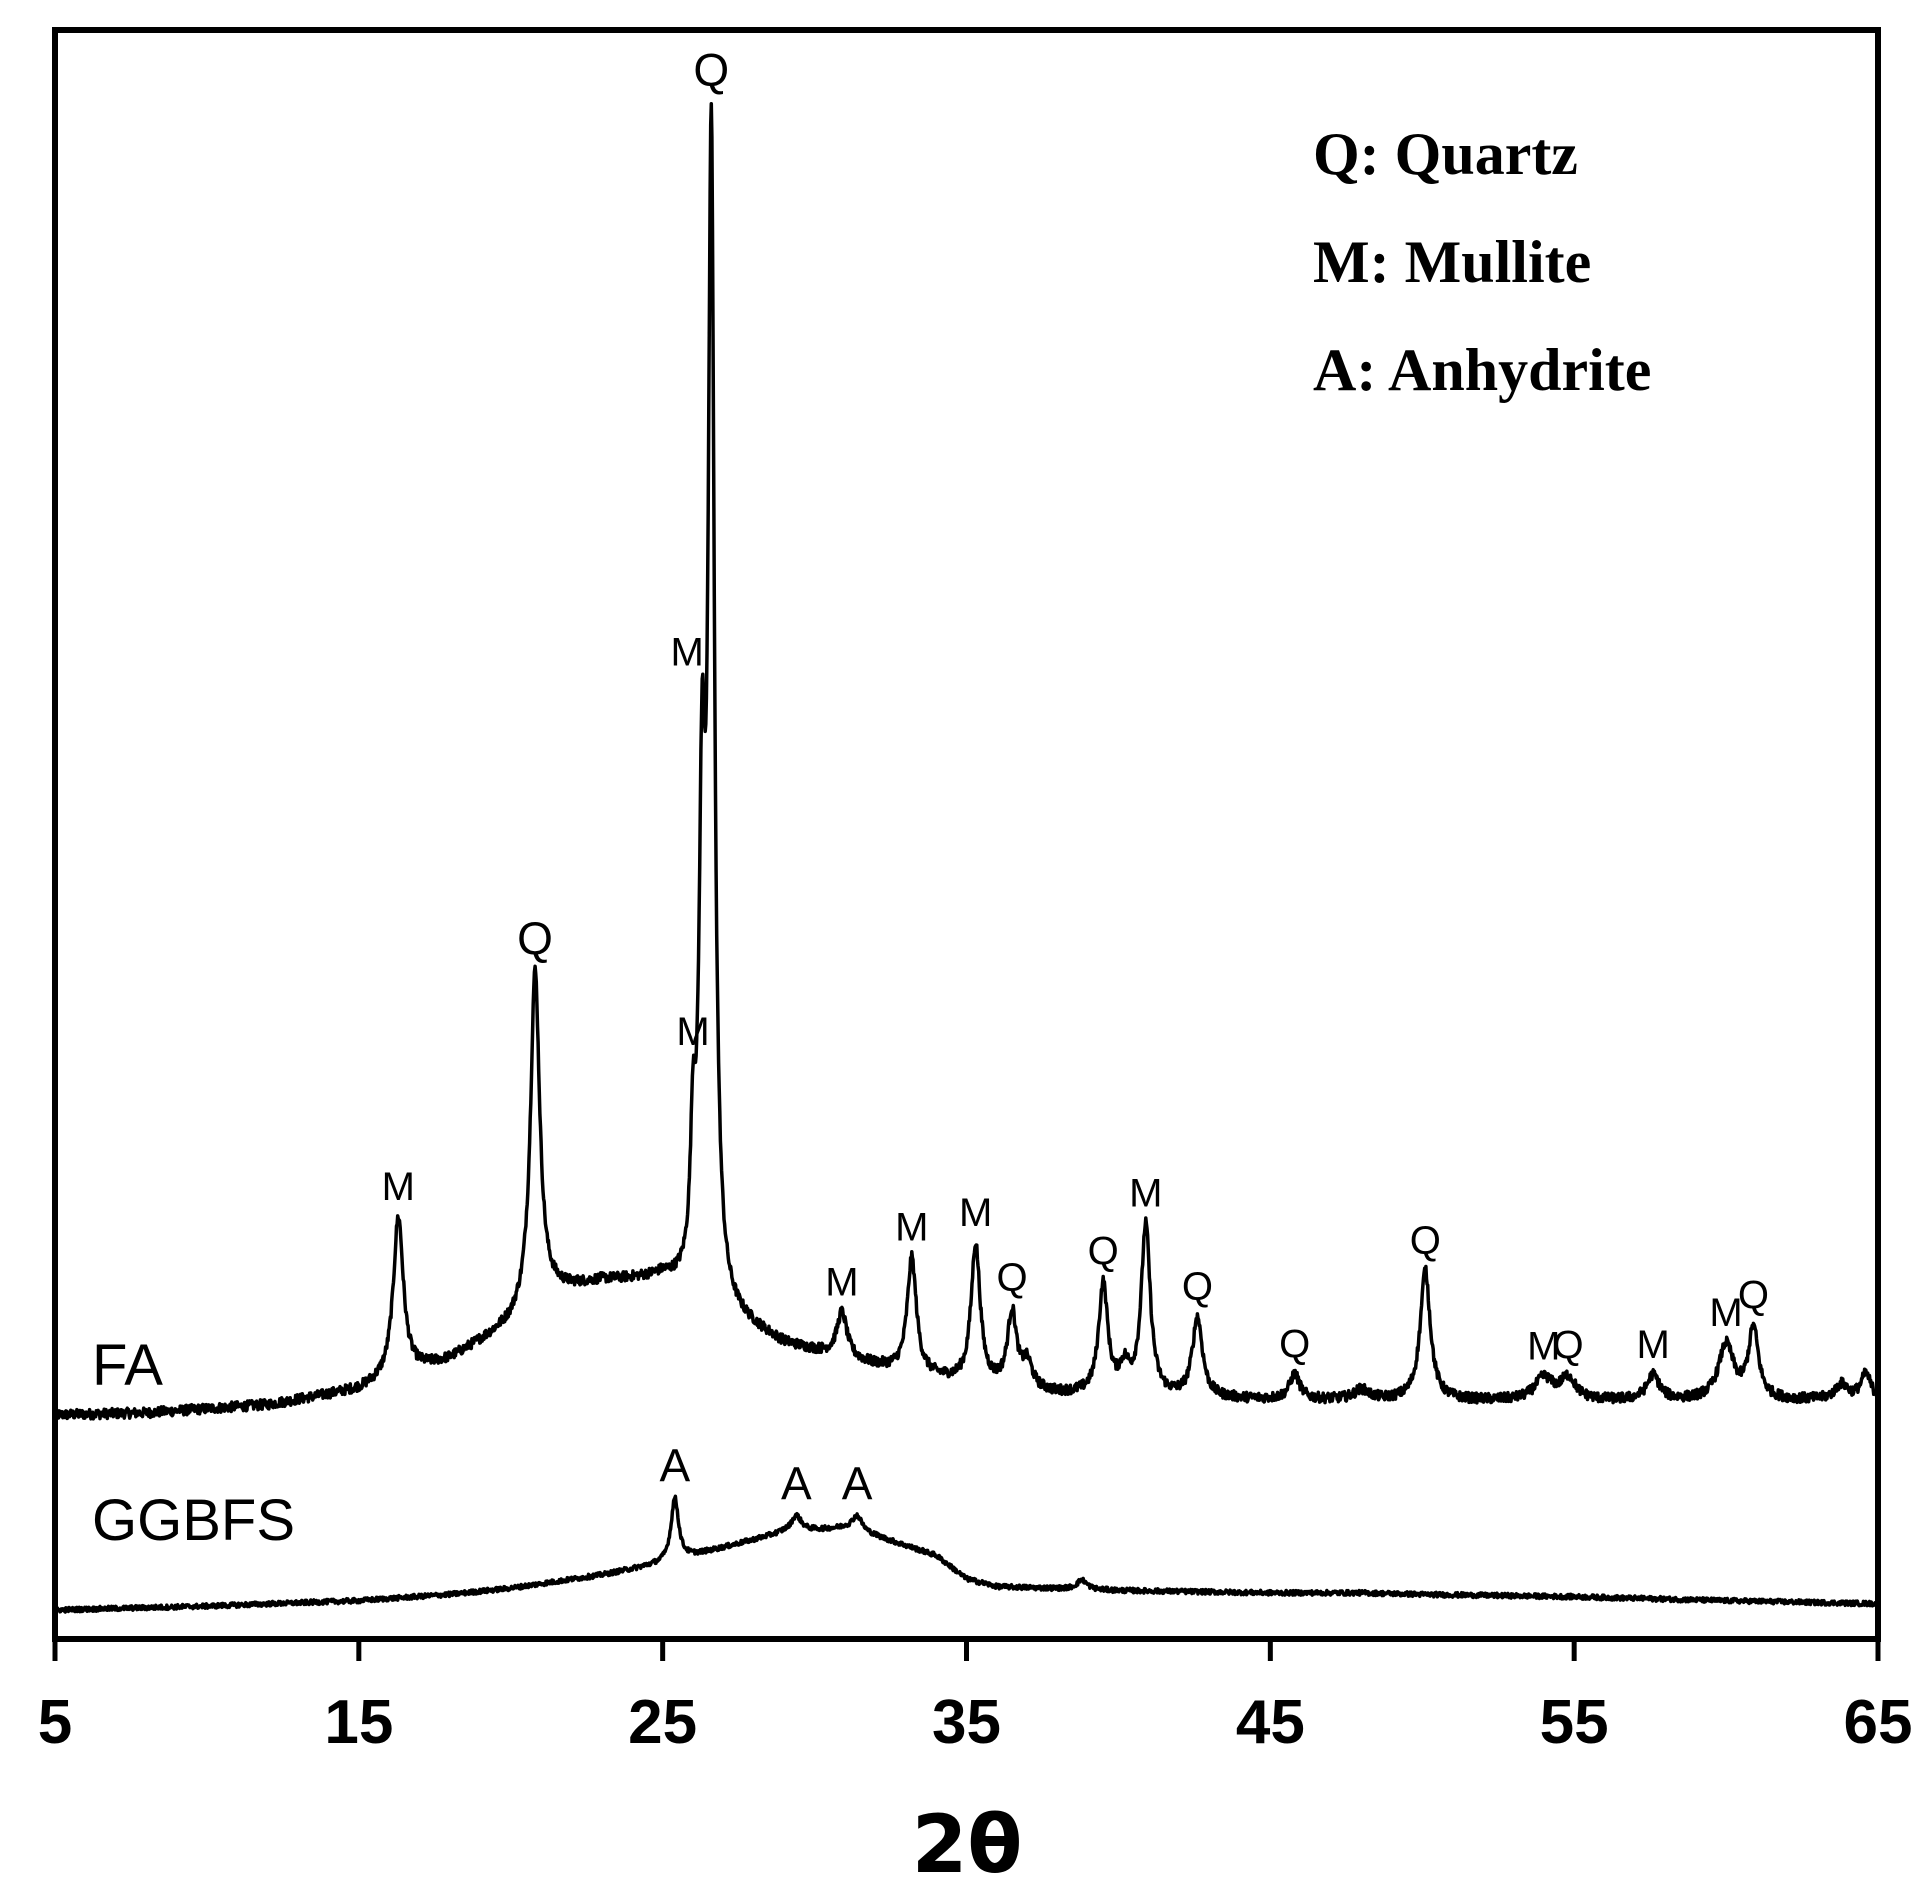 The image size is (1931, 1903). I want to click on x-tick-label: 55, so click(1574, 1722).